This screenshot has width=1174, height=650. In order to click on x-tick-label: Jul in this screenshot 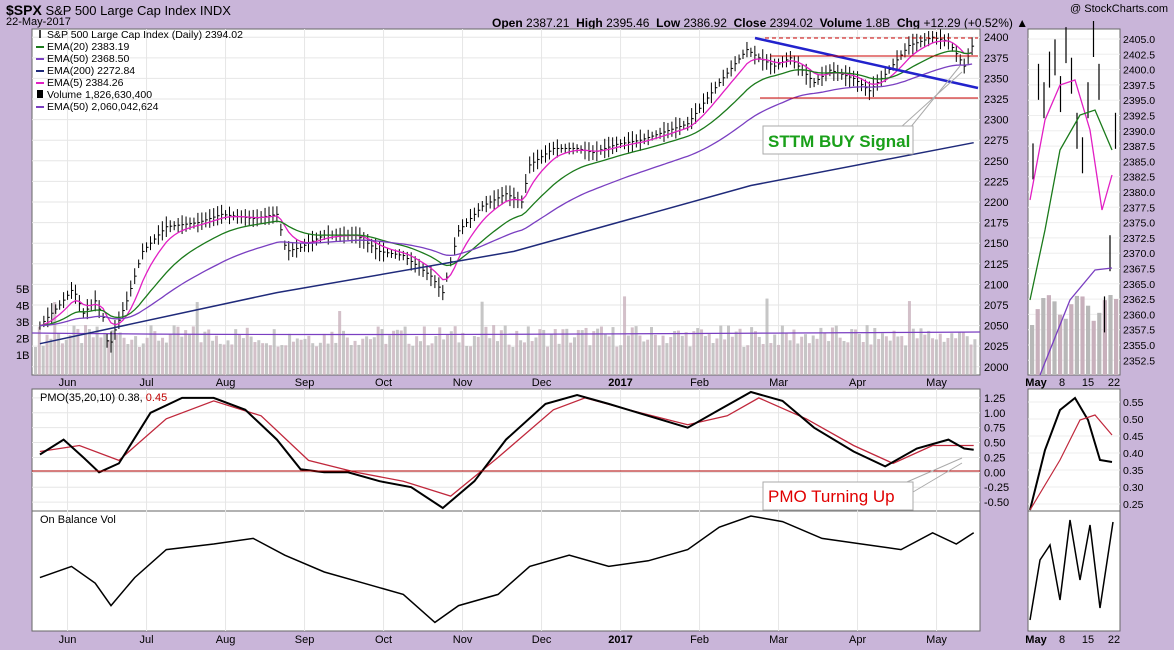, I will do `click(147, 640)`.